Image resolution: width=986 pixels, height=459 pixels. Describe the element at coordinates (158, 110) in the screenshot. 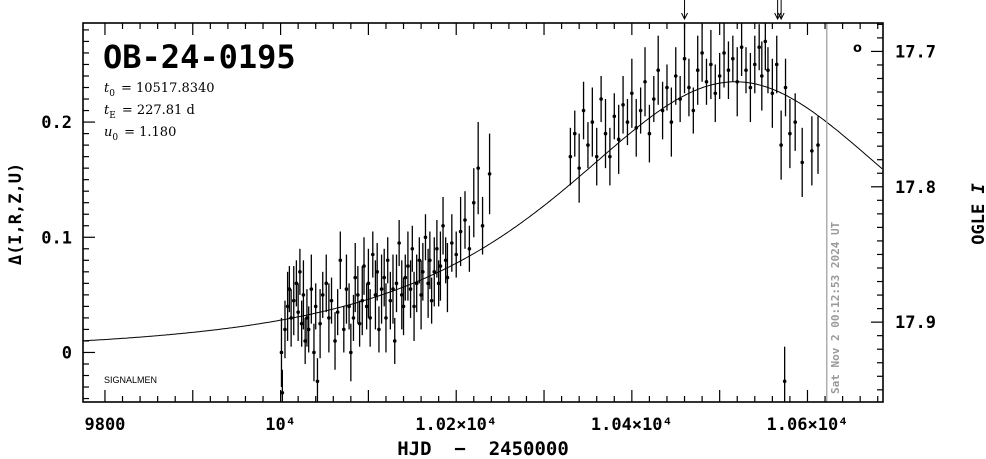

I see `param-tE-value: = 227.81 d` at that location.